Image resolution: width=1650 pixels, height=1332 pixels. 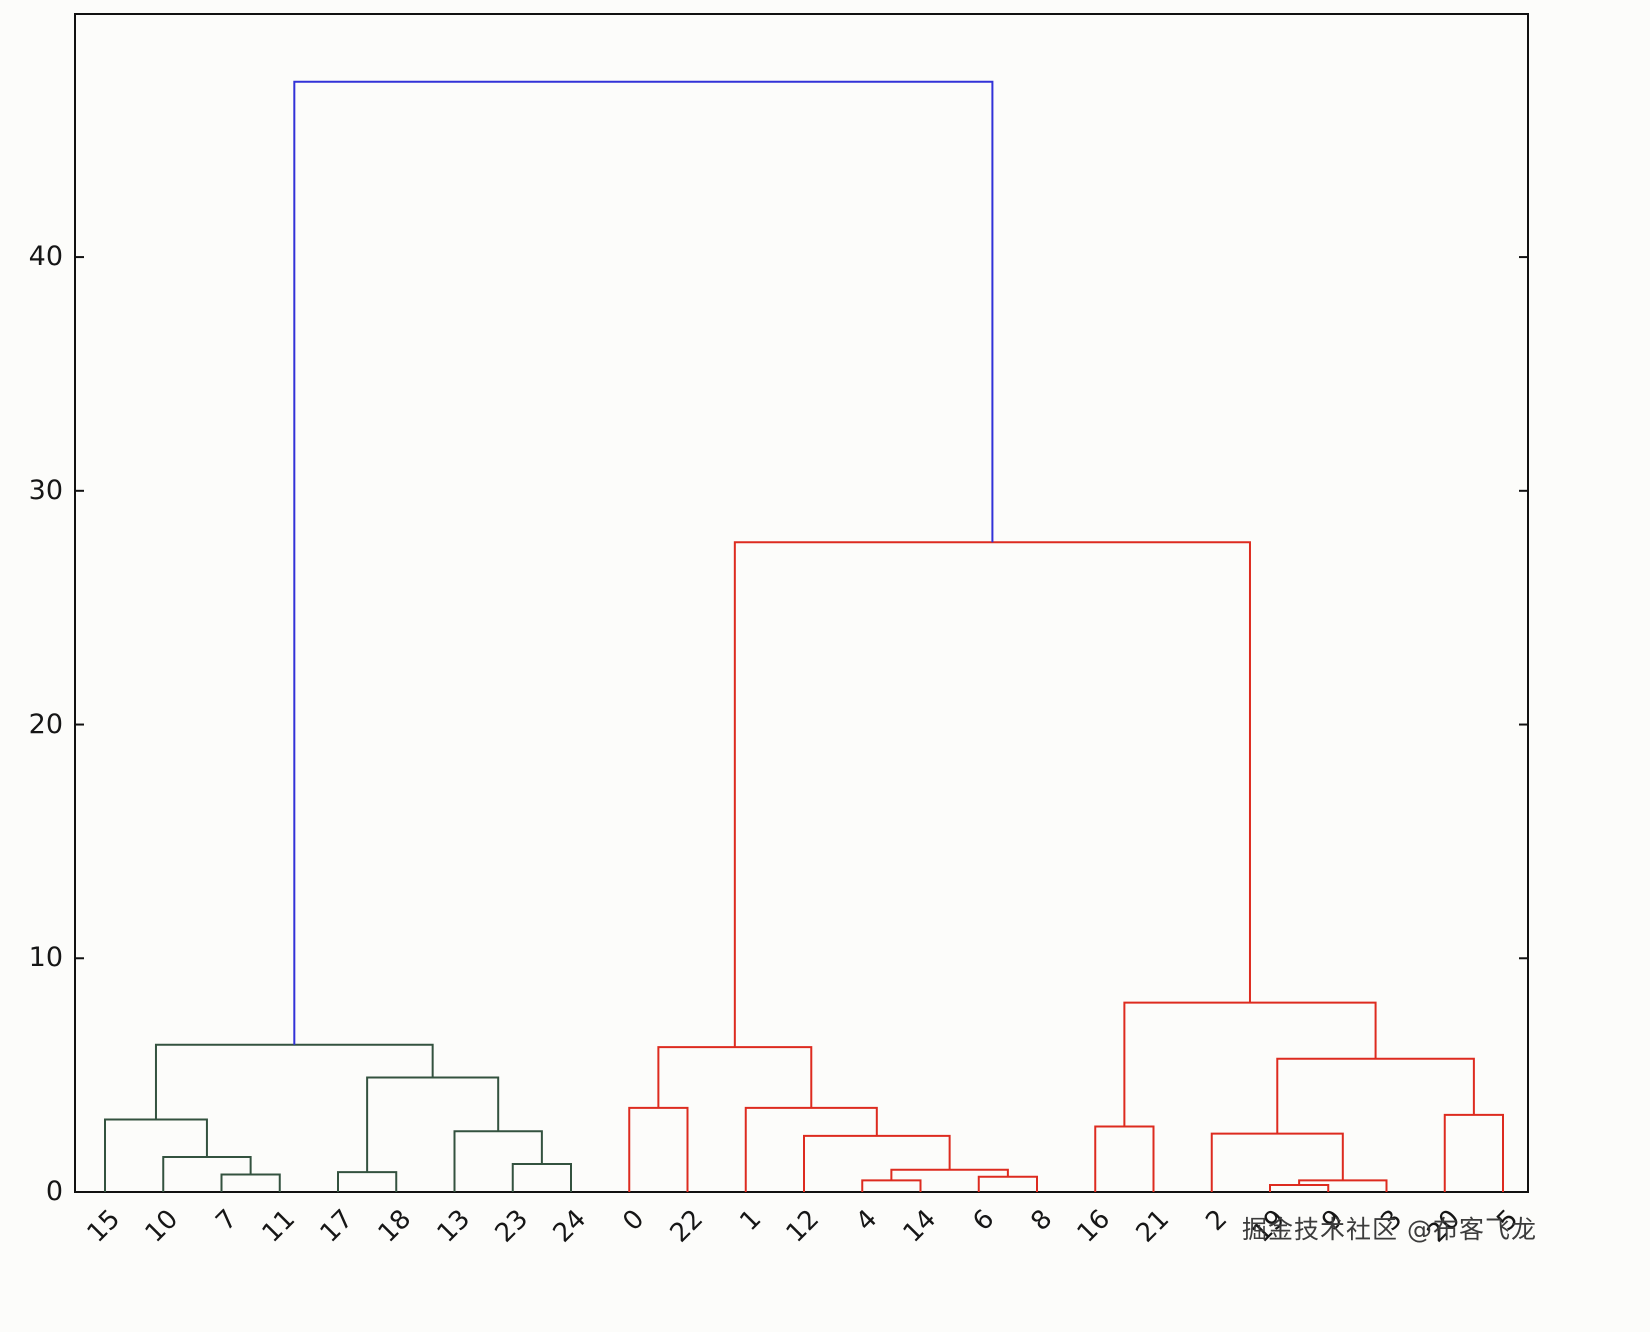 What do you see at coordinates (1389, 1229) in the screenshot?
I see `watermark: 掘金技术社区 @布客飞龙` at bounding box center [1389, 1229].